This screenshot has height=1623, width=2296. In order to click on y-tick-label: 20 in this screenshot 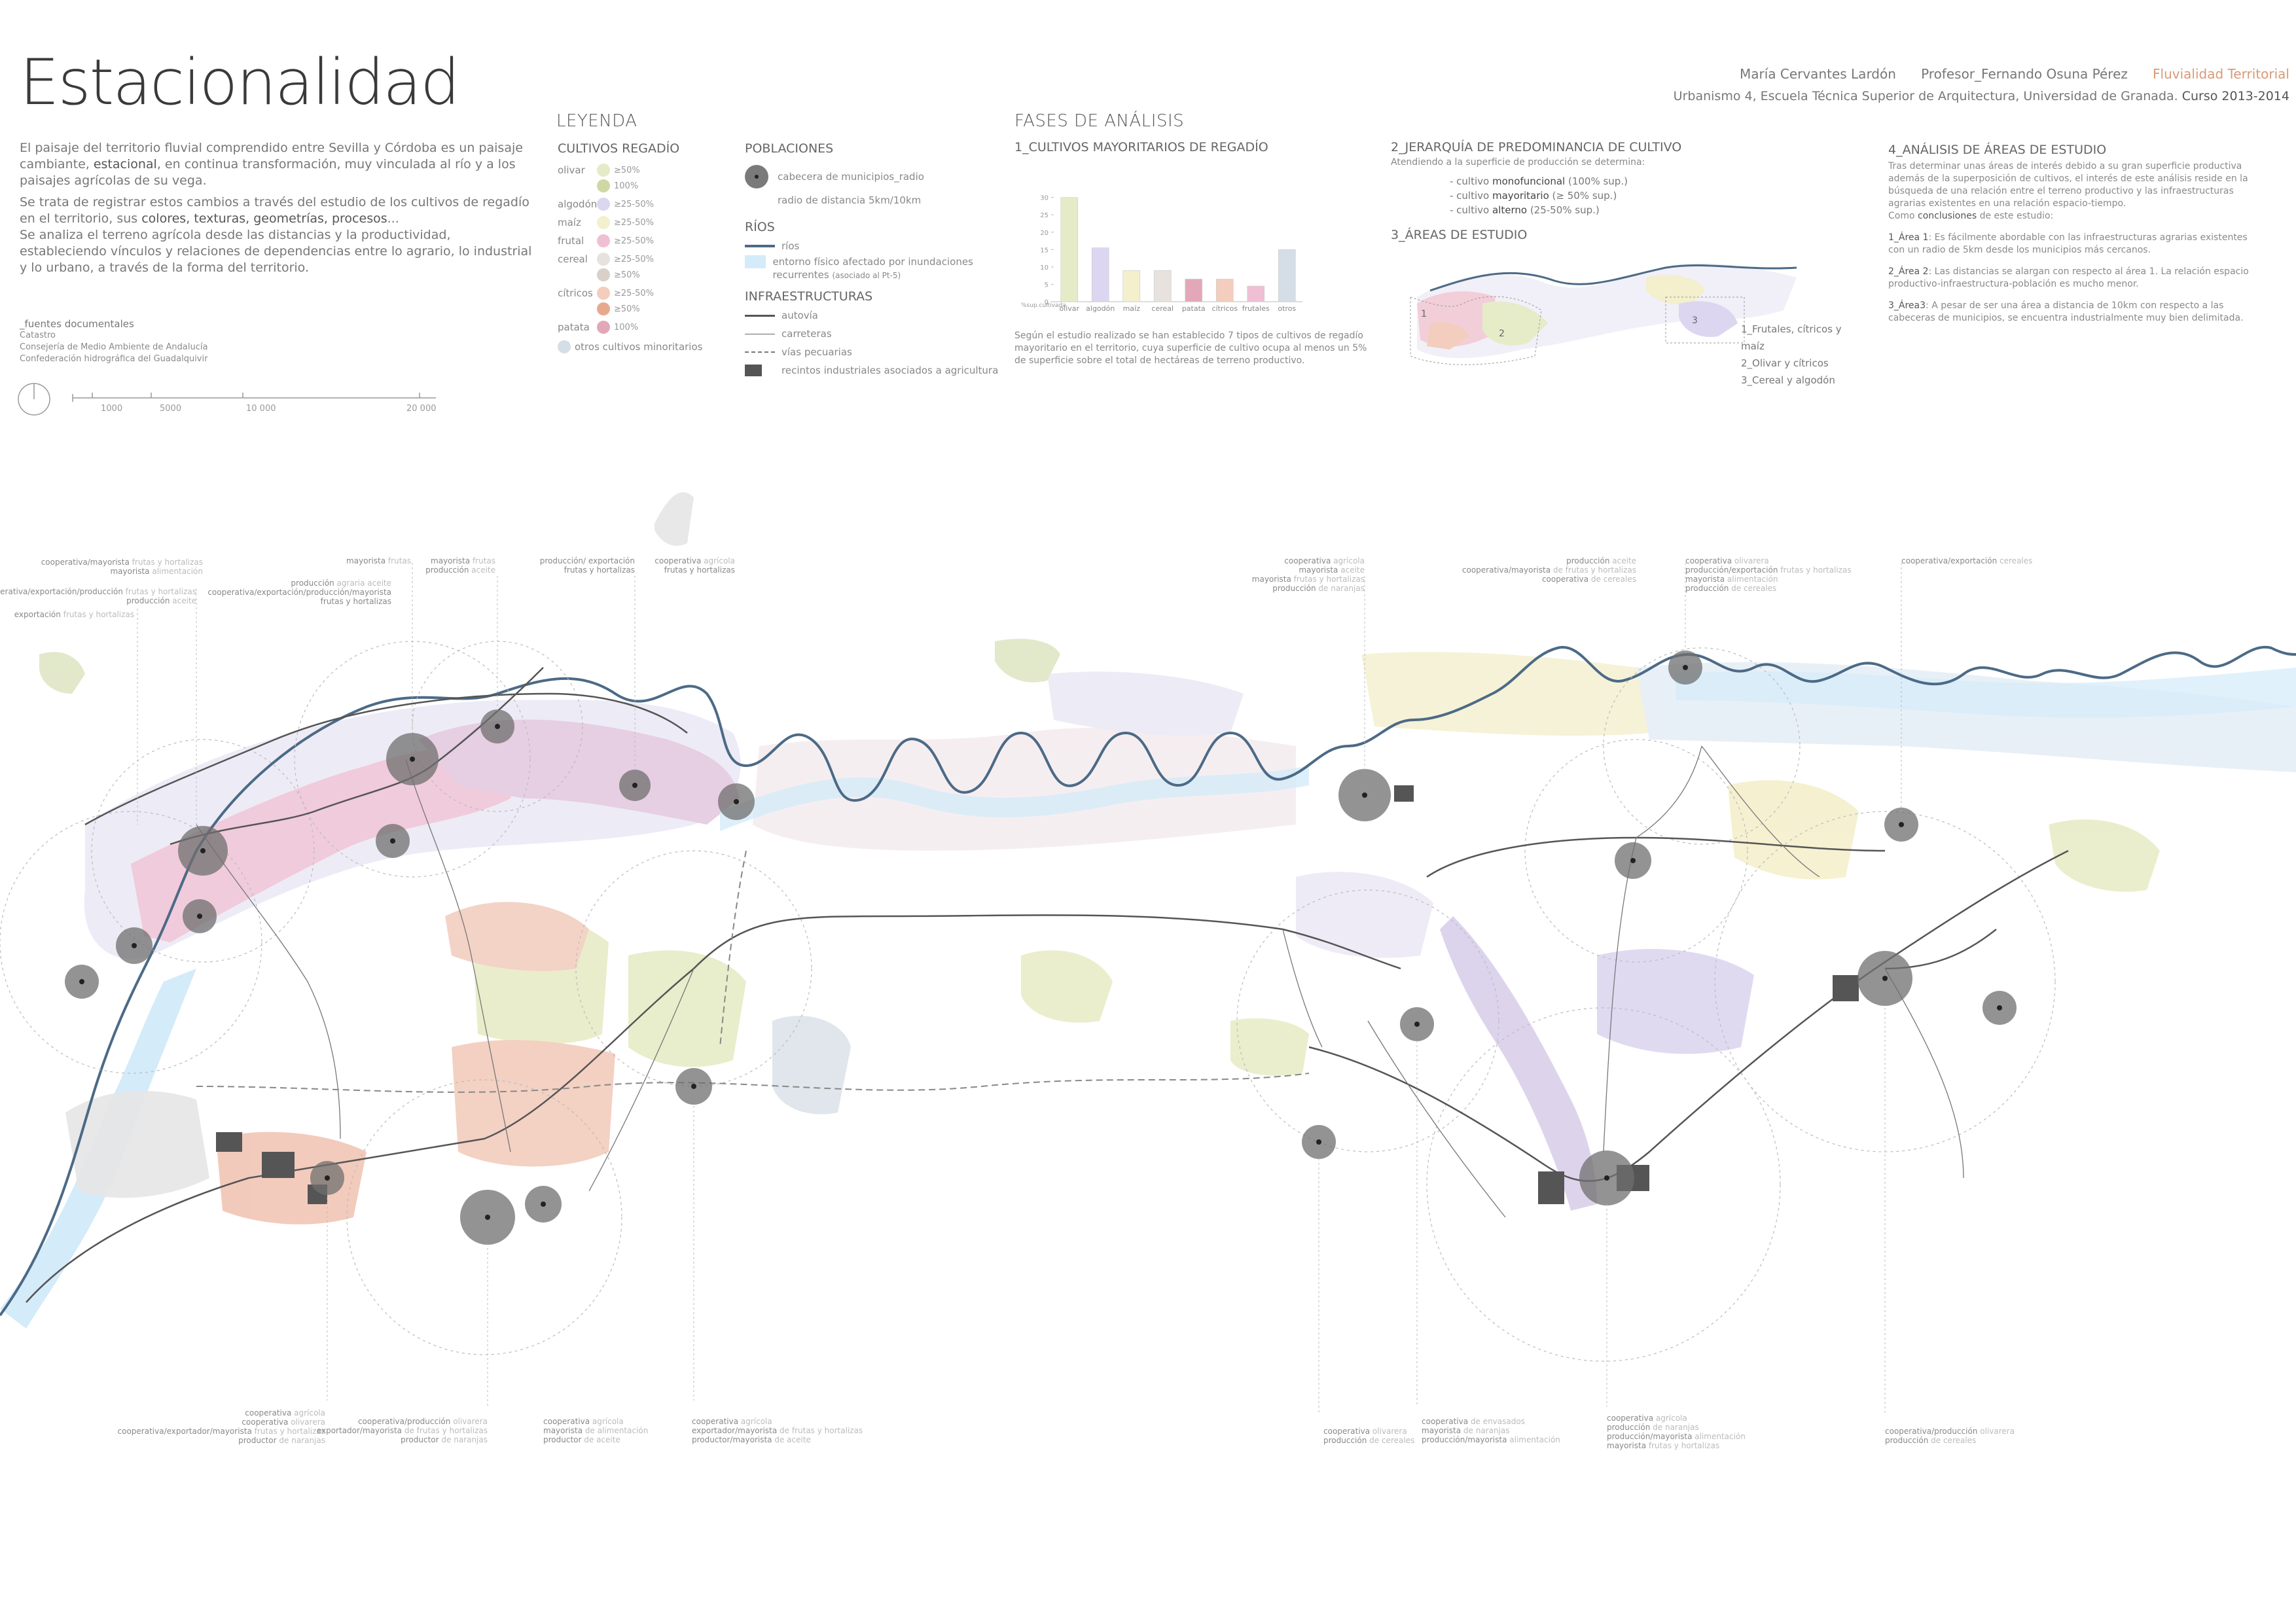, I will do `click(1044, 233)`.